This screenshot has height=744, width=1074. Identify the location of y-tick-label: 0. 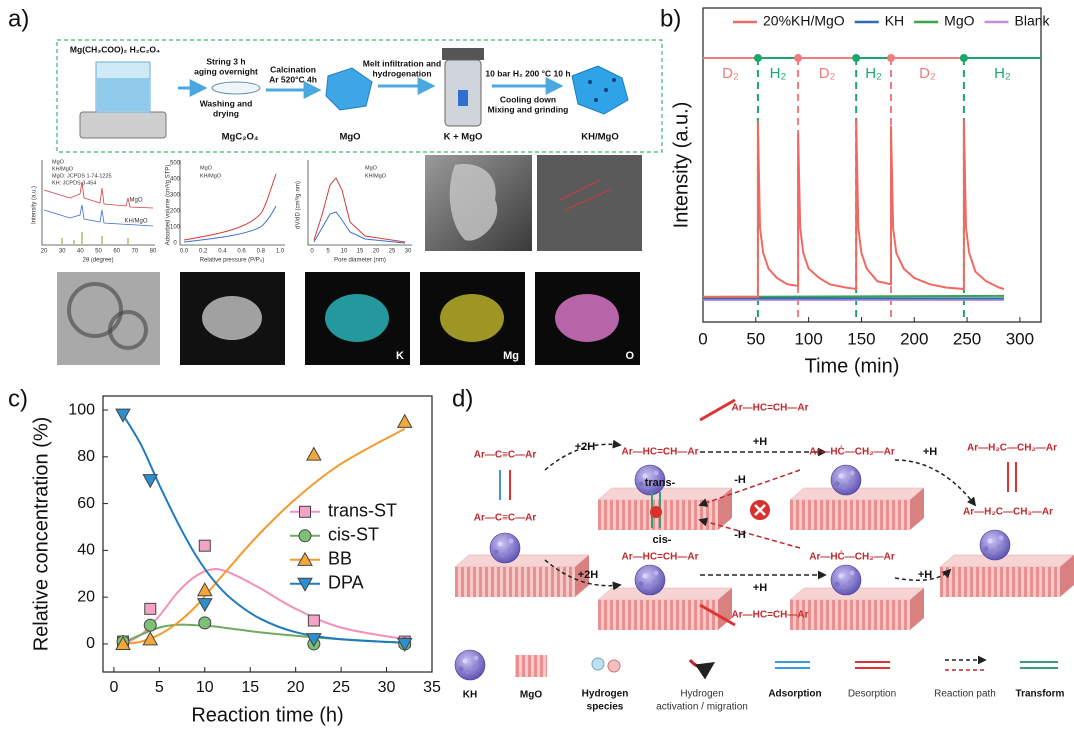
(90, 643).